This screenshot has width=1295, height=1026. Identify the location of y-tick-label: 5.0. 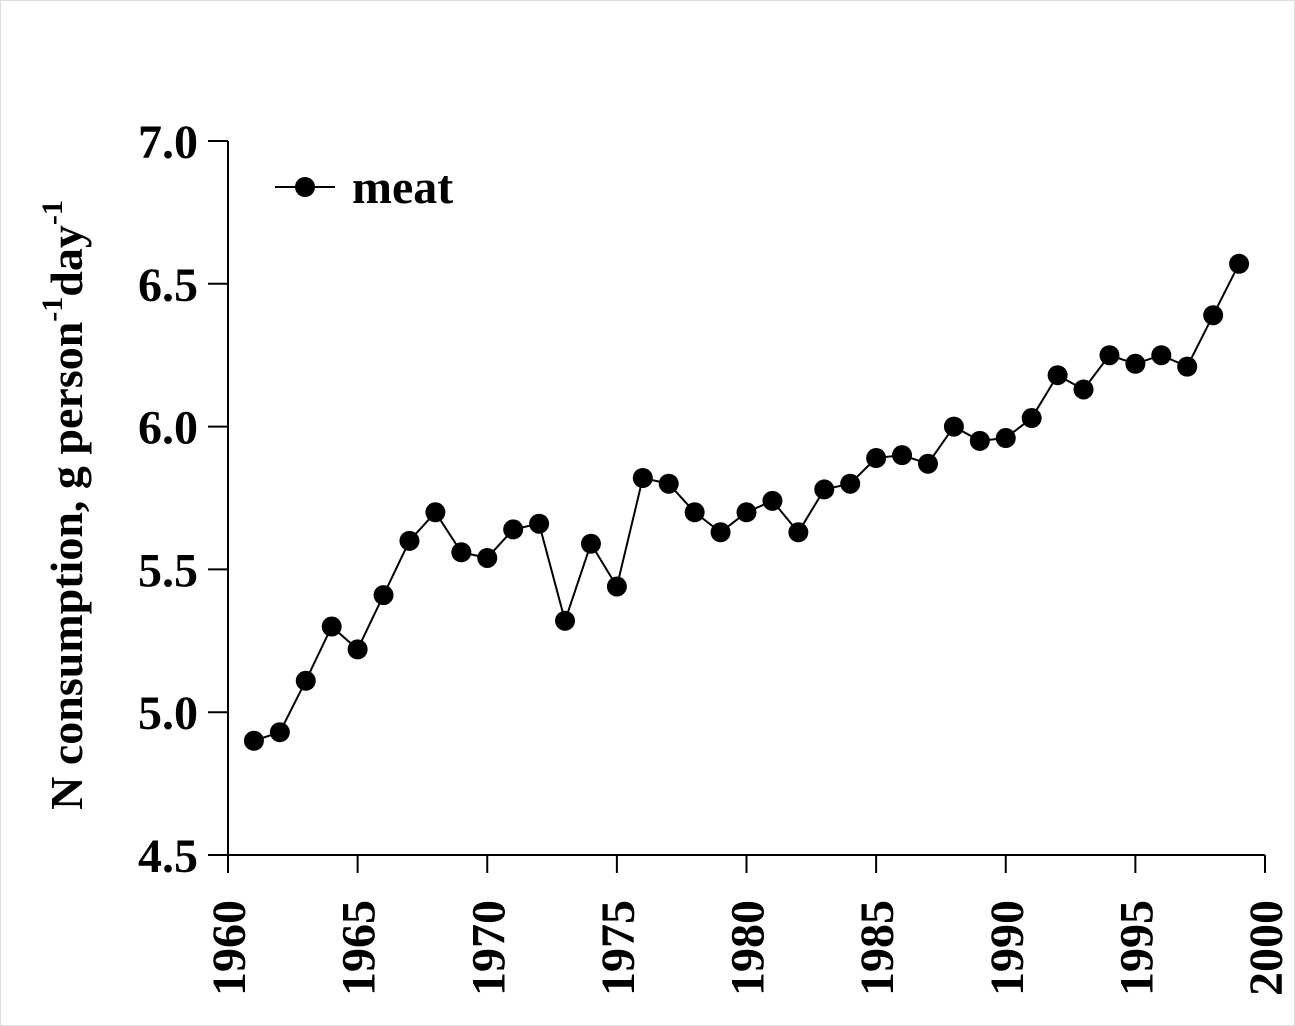
(168, 713).